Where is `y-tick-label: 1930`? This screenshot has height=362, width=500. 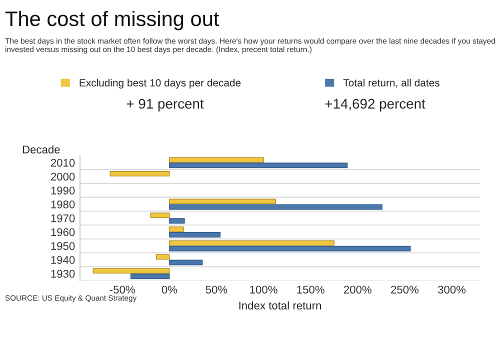
y-tick-label: 1930 is located at coordinates (63, 274).